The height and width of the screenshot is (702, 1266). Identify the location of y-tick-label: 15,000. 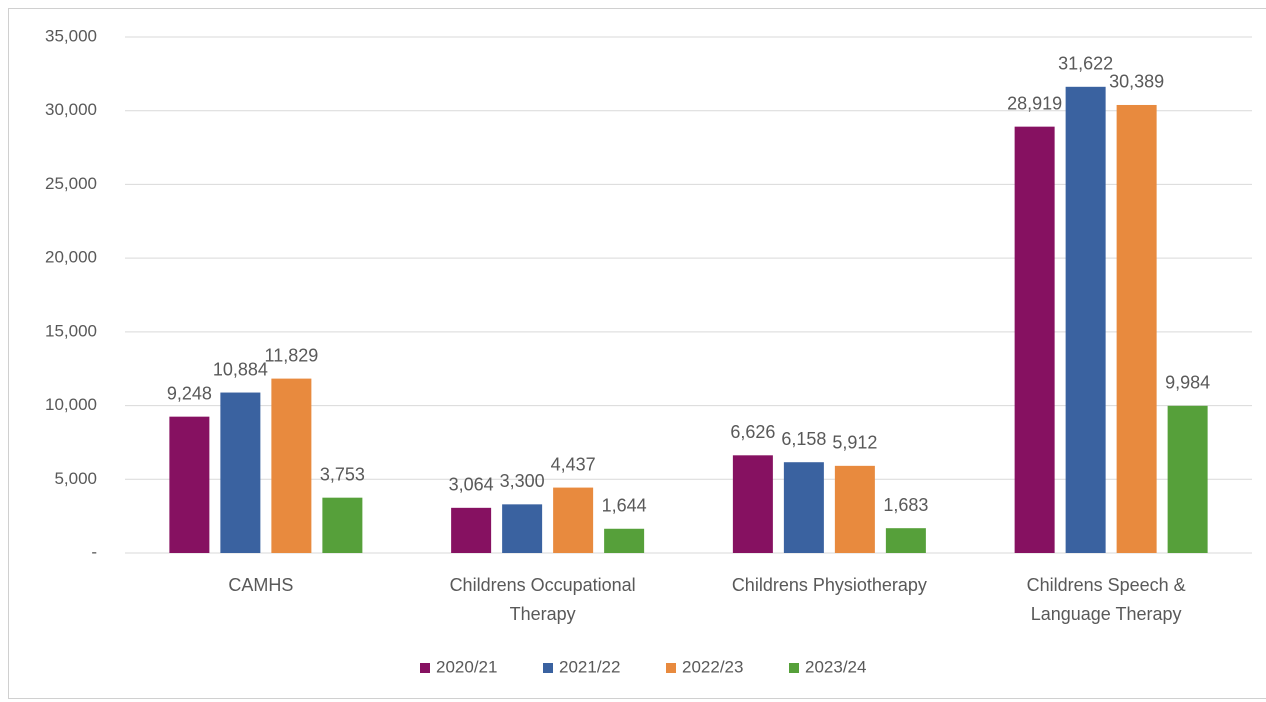
(71, 330).